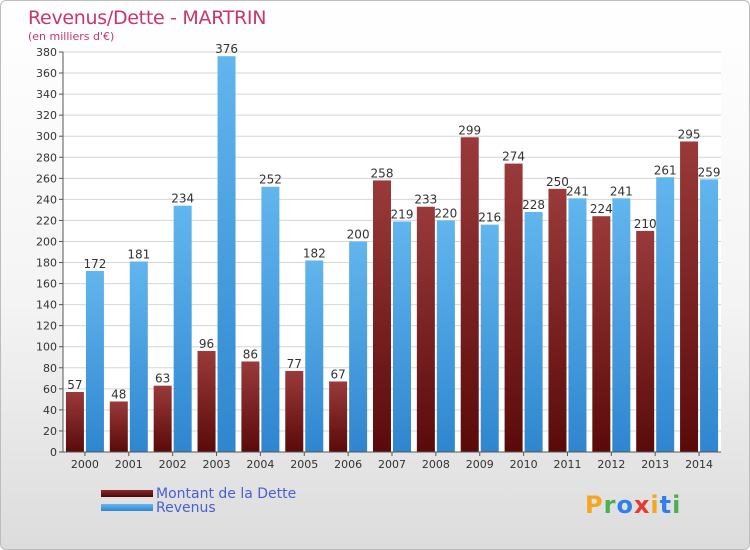 The image size is (750, 550). Describe the element at coordinates (304, 464) in the screenshot. I see `x-tick-label: 2005` at that location.